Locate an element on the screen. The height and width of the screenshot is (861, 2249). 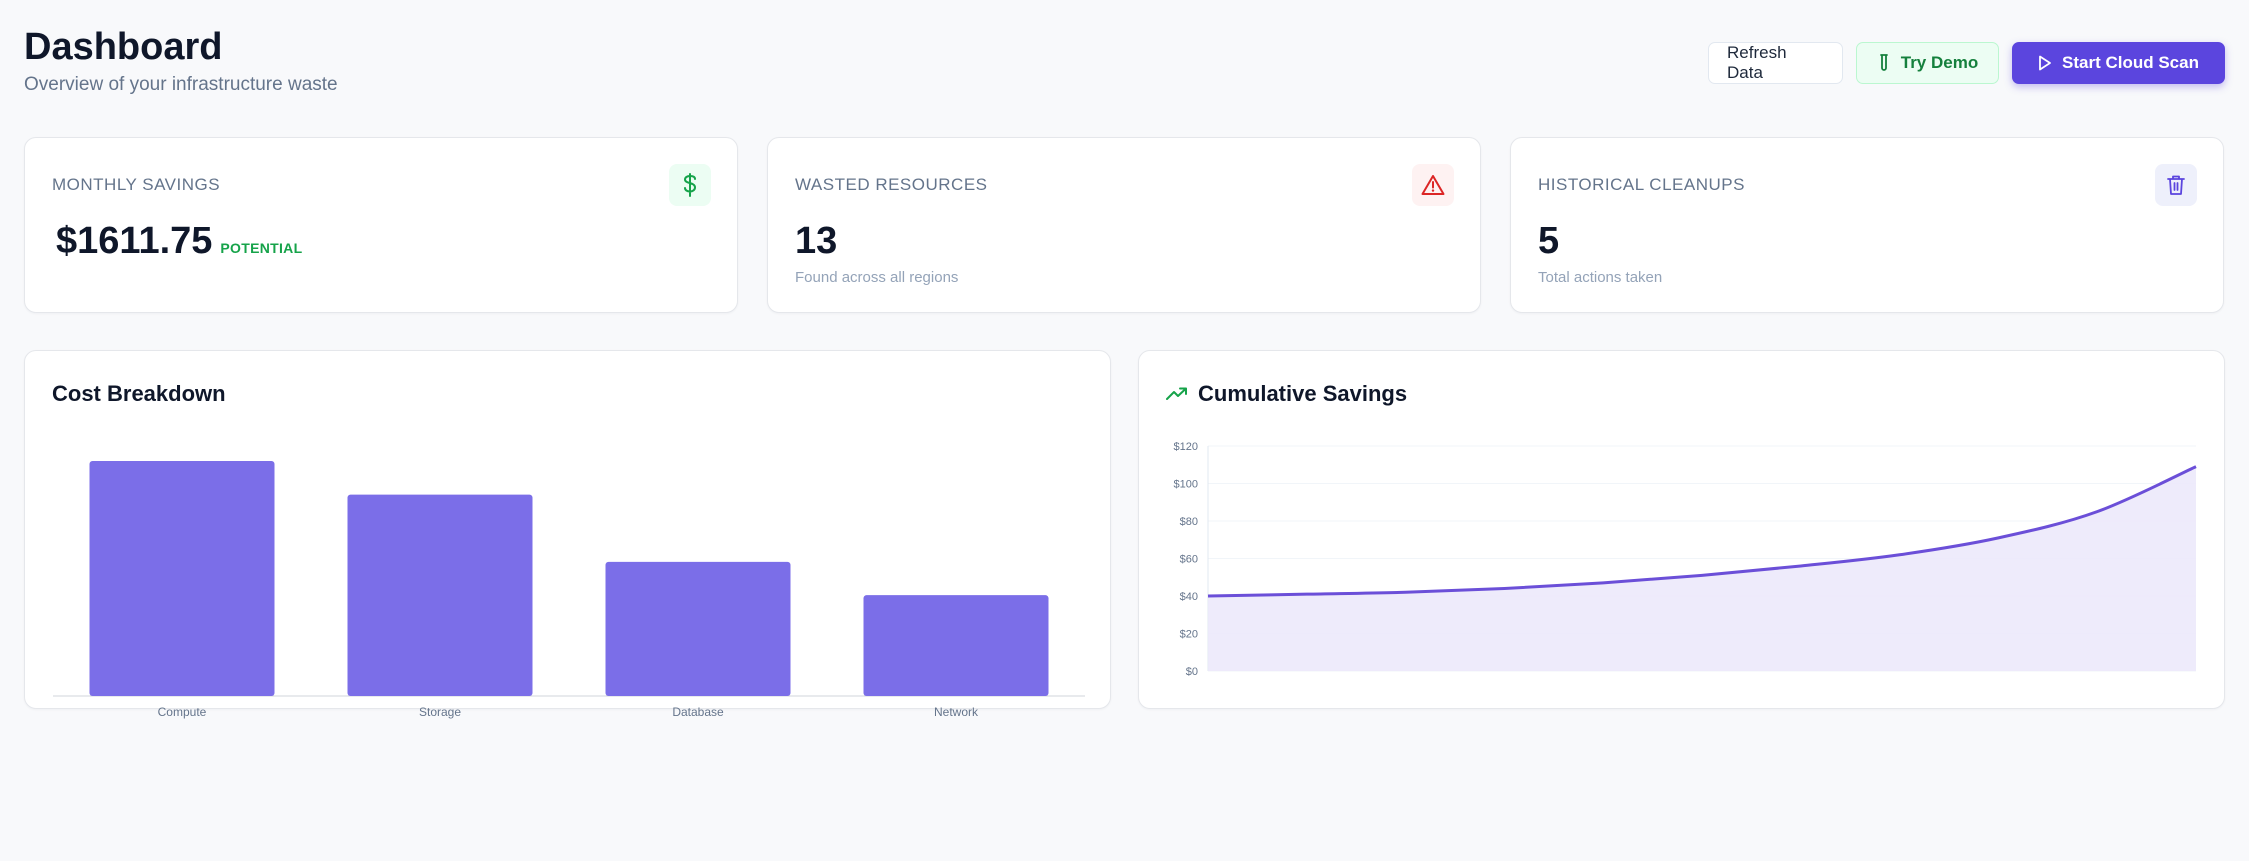
stat-label: WASTED RESOURCES is located at coordinates (891, 184).